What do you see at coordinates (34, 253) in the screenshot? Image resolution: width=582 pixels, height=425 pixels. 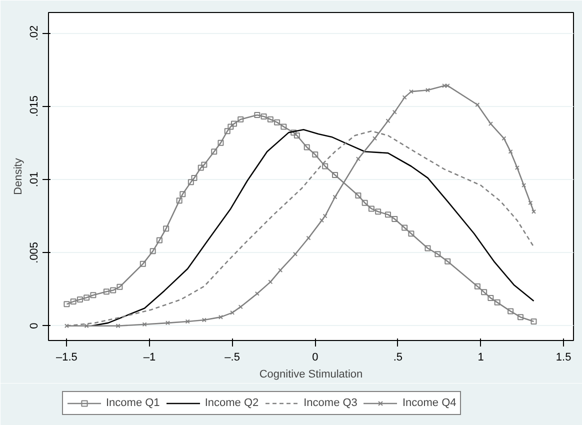 I see `y-tick-label: .005` at bounding box center [34, 253].